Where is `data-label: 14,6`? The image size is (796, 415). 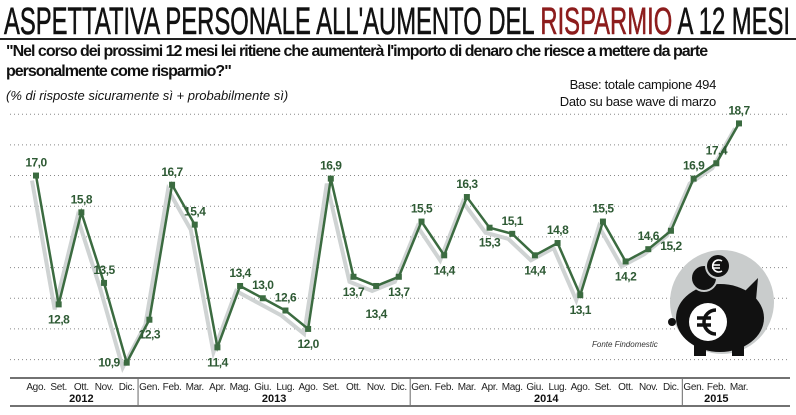 data-label: 14,6 is located at coordinates (649, 236).